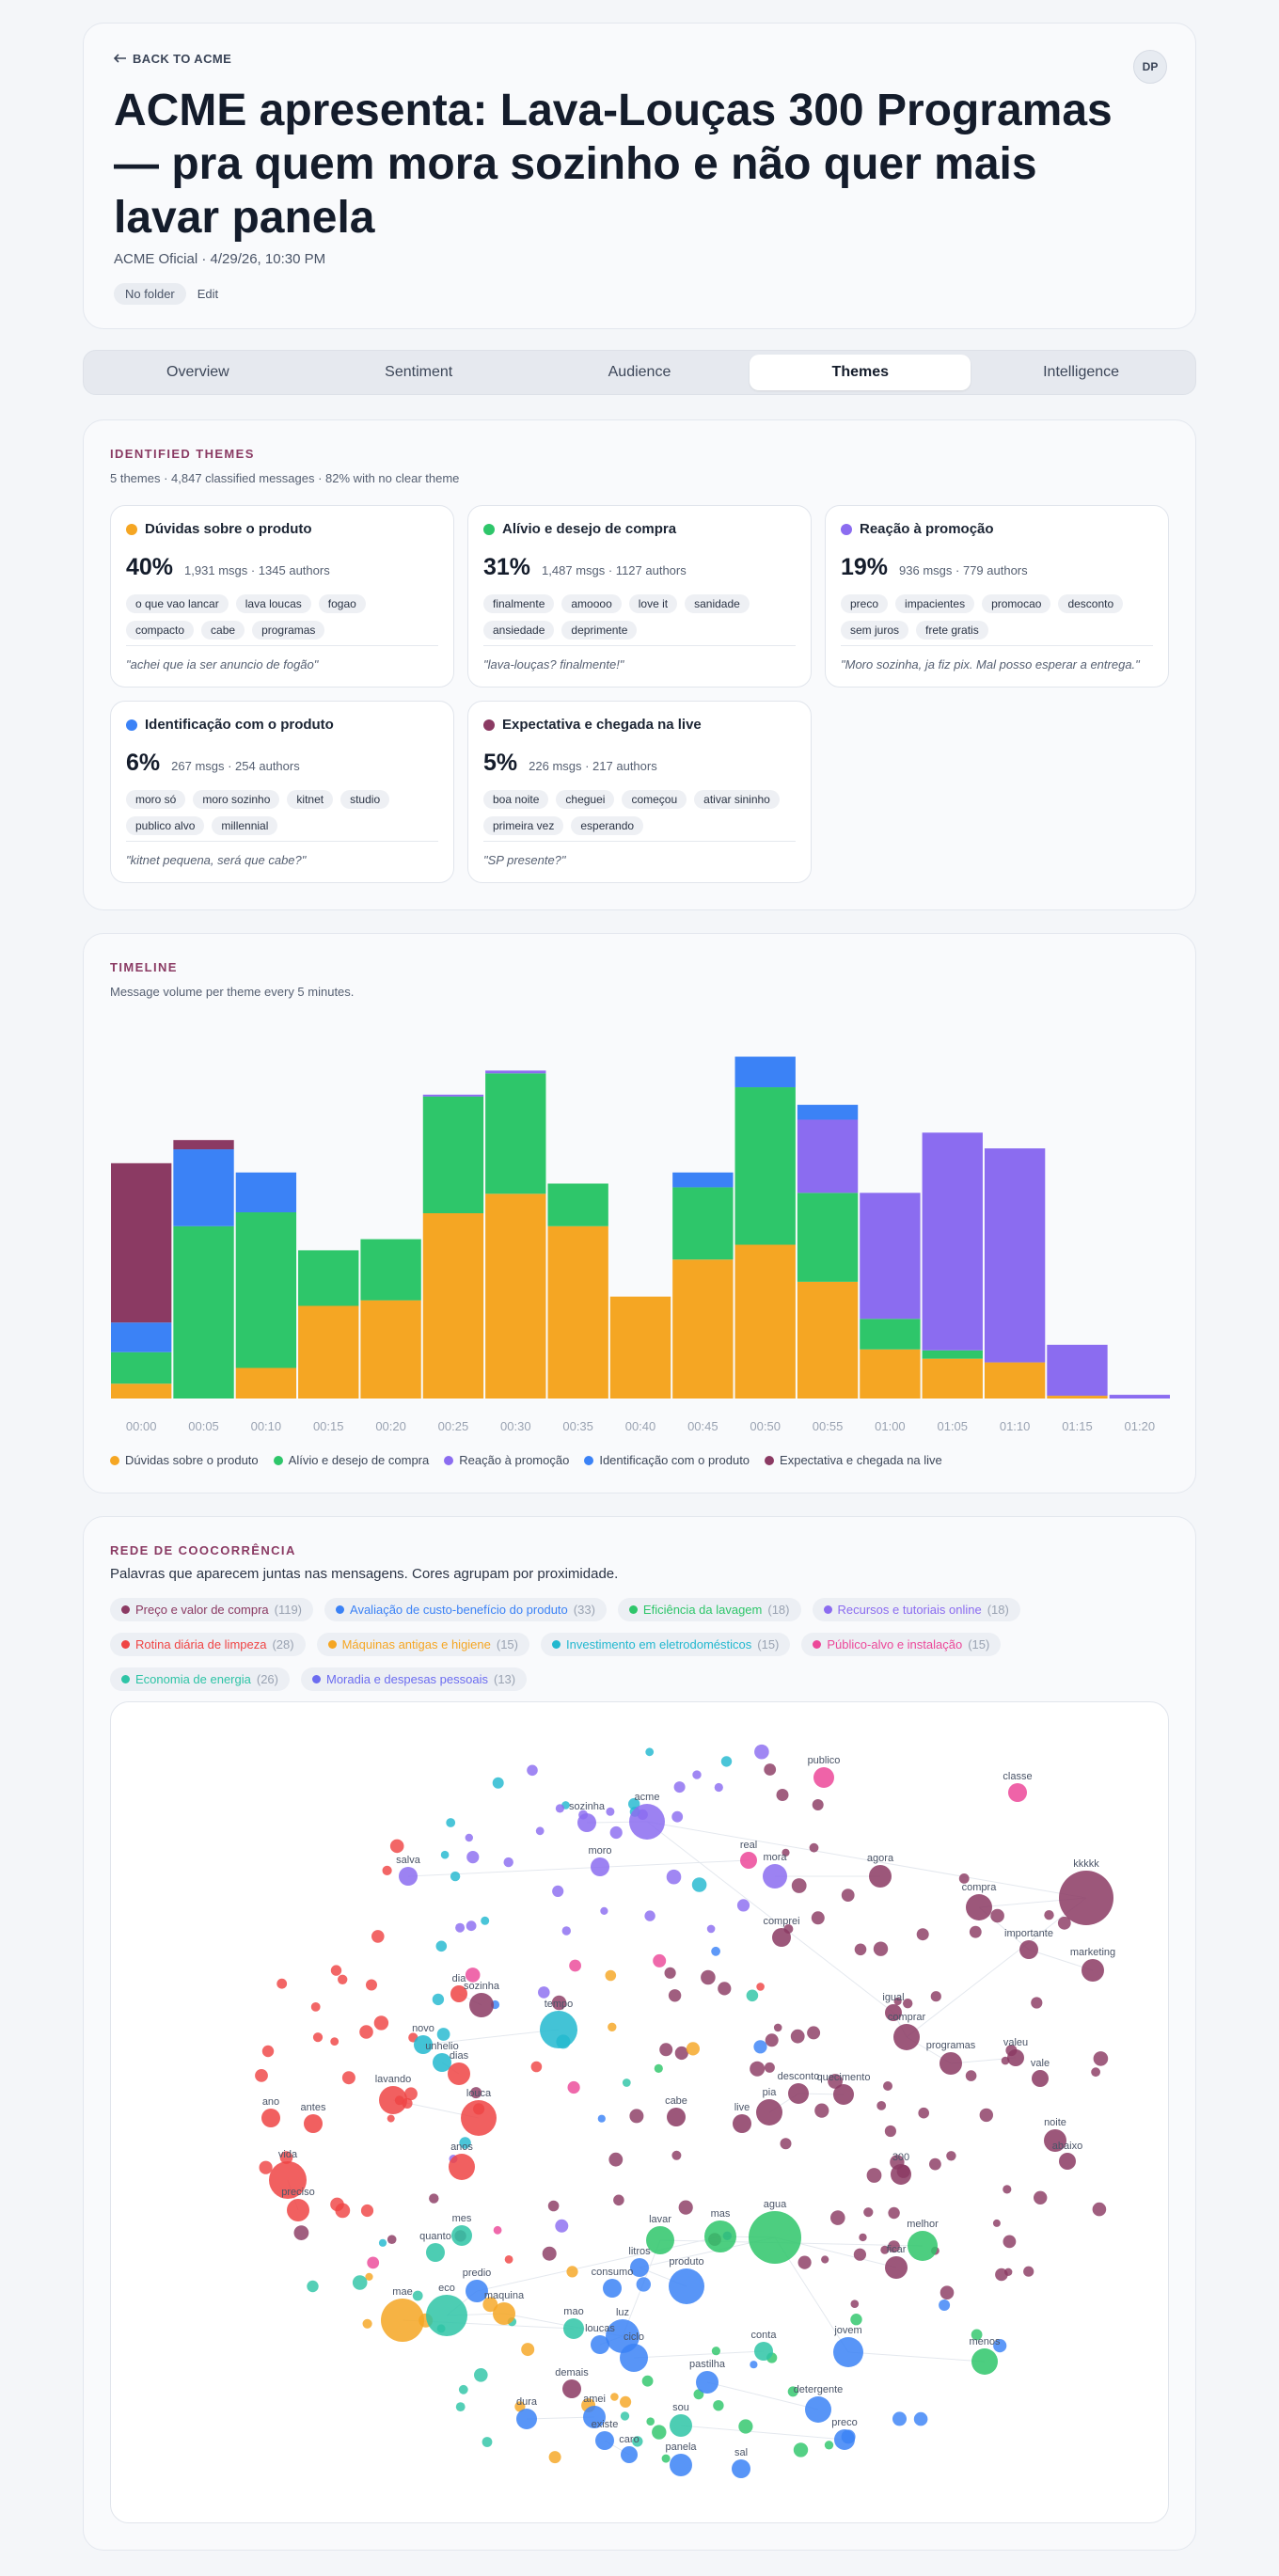 The width and height of the screenshot is (1279, 2576). What do you see at coordinates (875, 630) in the screenshot?
I see `theme-tag: sem juros` at bounding box center [875, 630].